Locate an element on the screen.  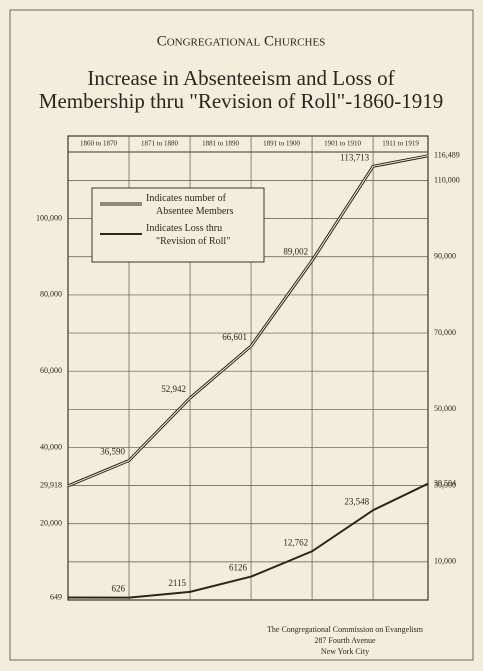
period-label: 1891 to 1900 is located at coordinates (281, 144).